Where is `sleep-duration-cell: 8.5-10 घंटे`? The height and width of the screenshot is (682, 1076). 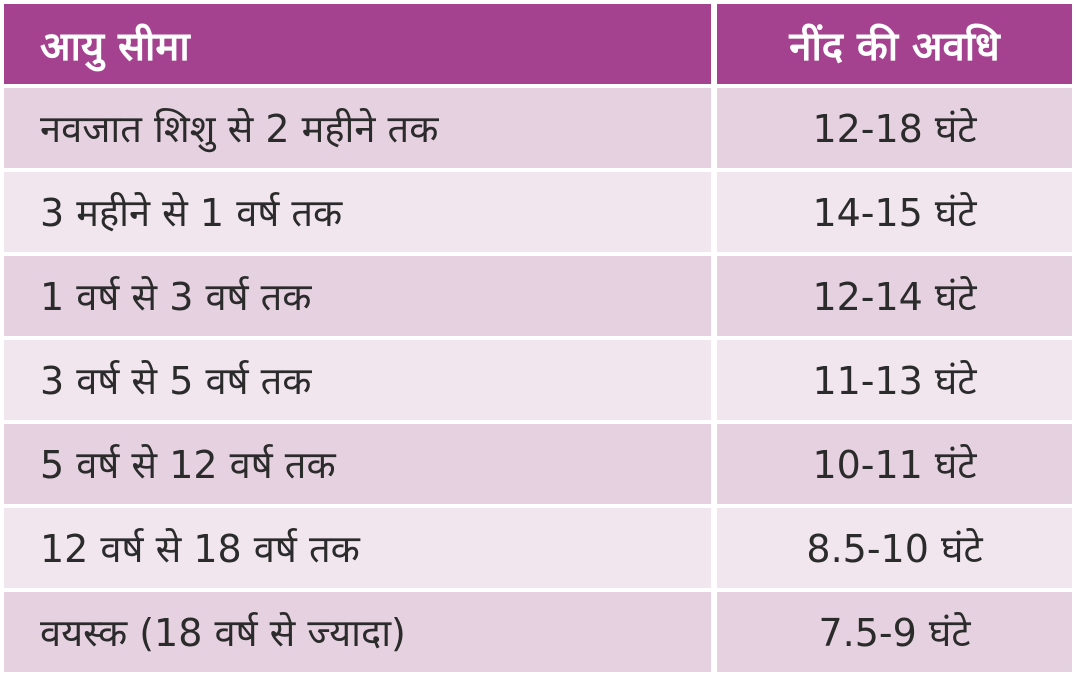
sleep-duration-cell: 8.5-10 घंटे is located at coordinates (894, 548).